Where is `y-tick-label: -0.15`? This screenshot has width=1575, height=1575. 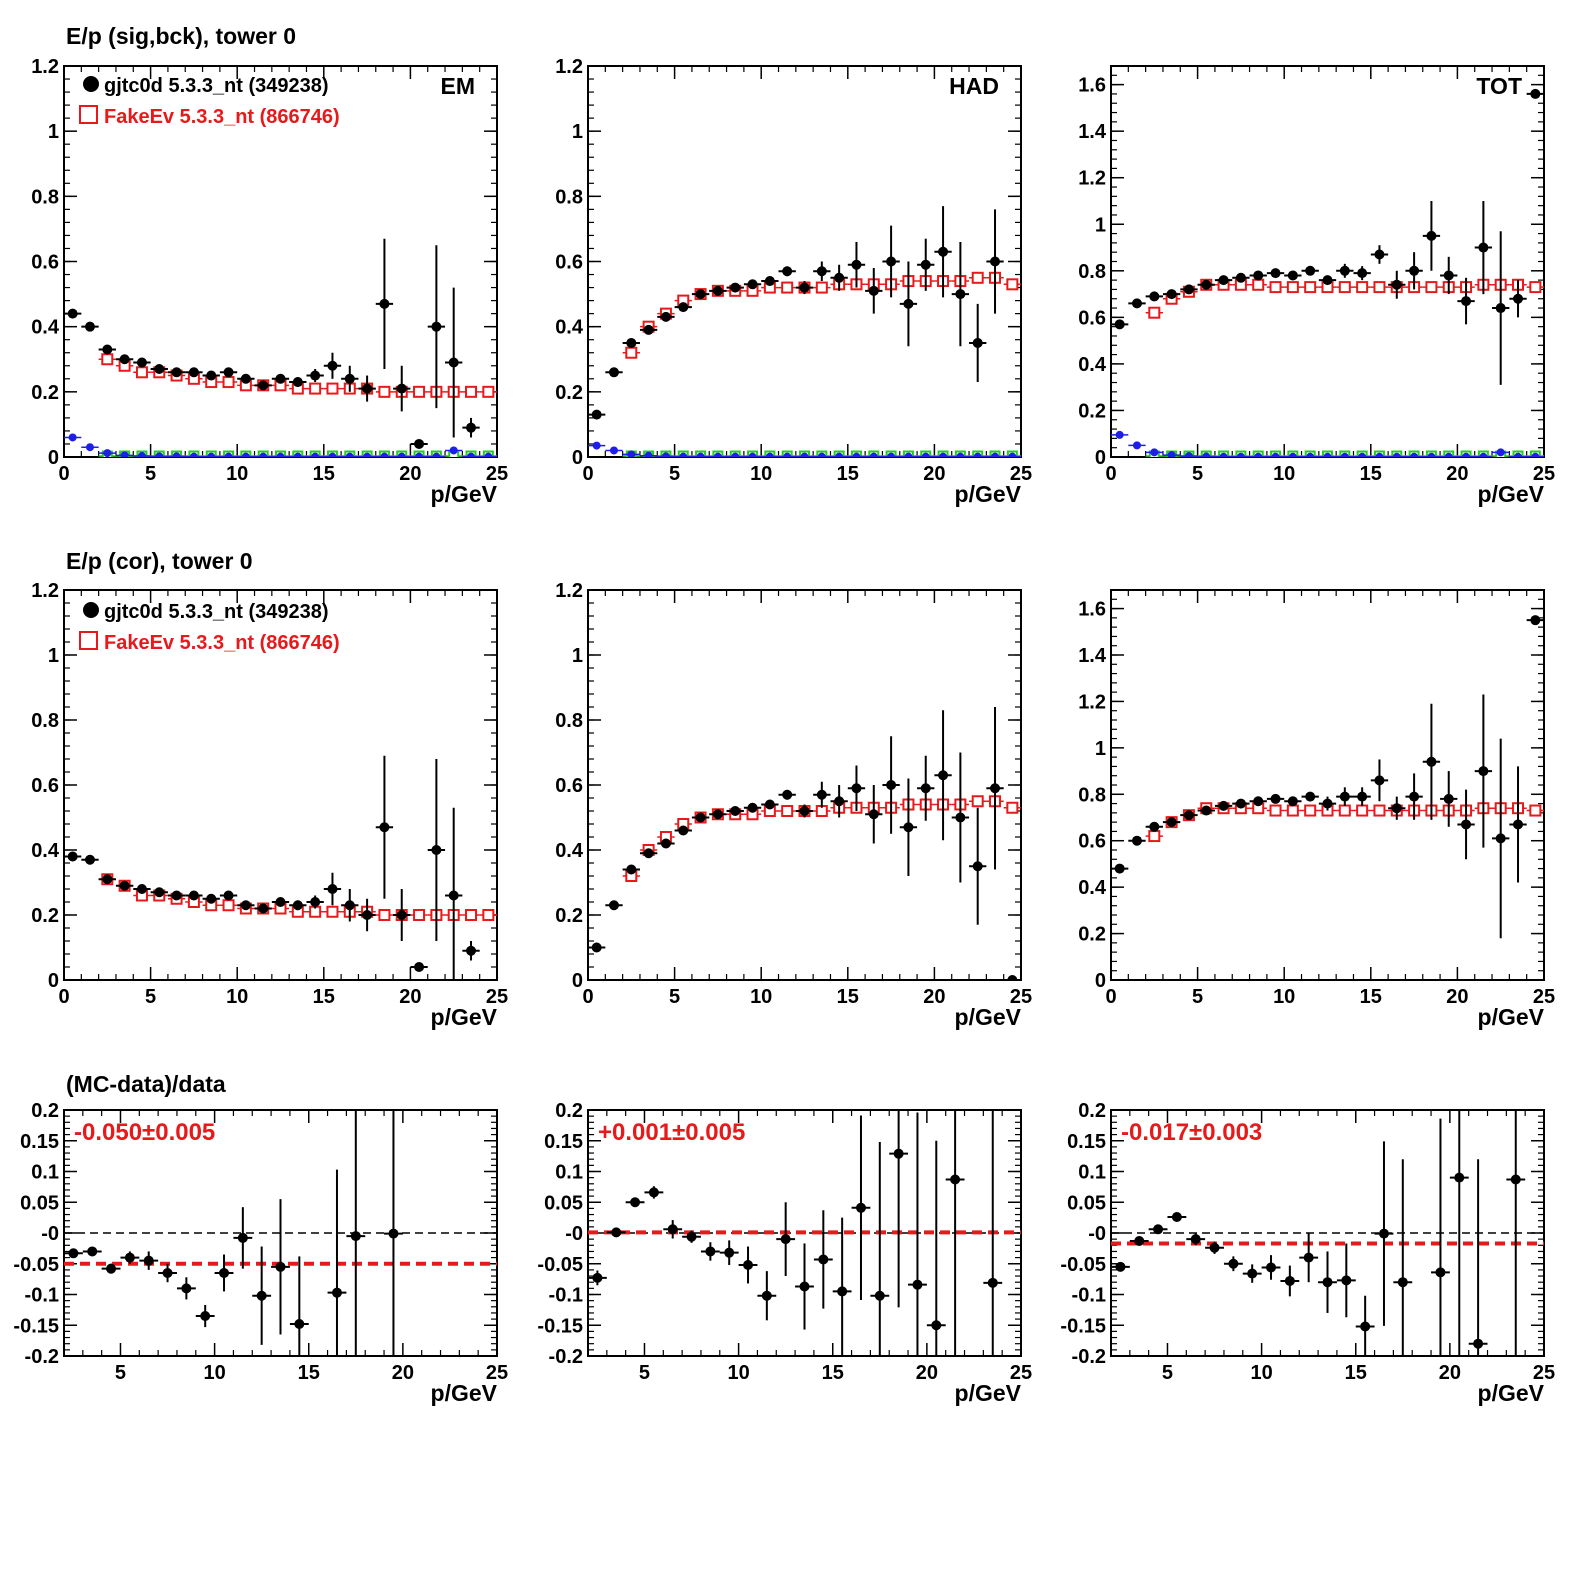
y-tick-label: -0.15 is located at coordinates (1083, 1326).